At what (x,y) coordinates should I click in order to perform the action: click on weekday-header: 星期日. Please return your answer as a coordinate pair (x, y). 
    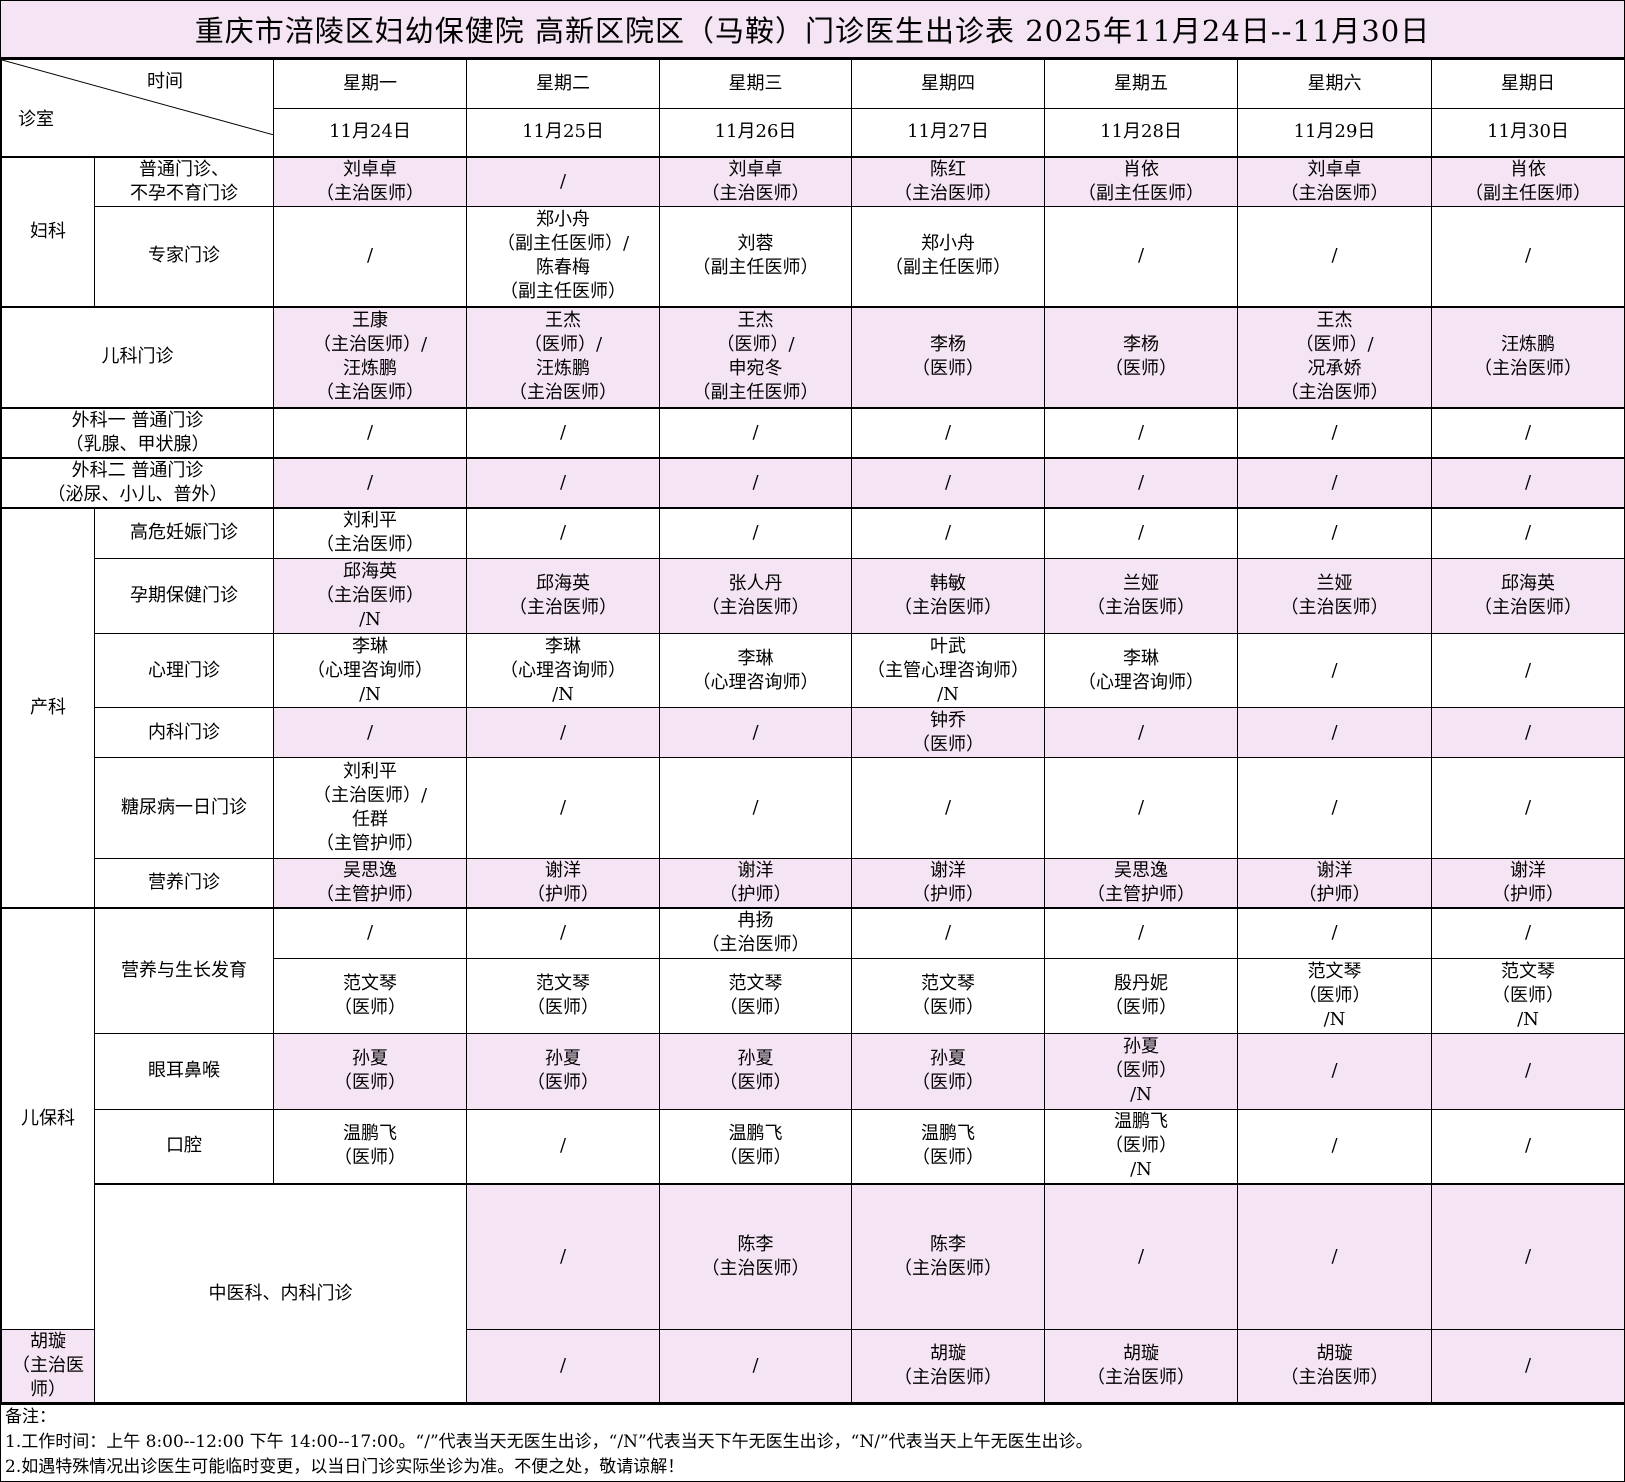
    Looking at the image, I should click on (1528, 84).